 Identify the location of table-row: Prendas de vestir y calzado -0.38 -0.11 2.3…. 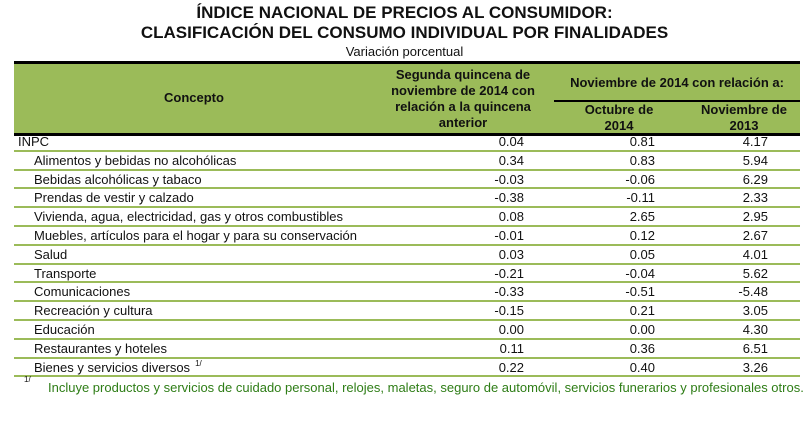
(407, 199).